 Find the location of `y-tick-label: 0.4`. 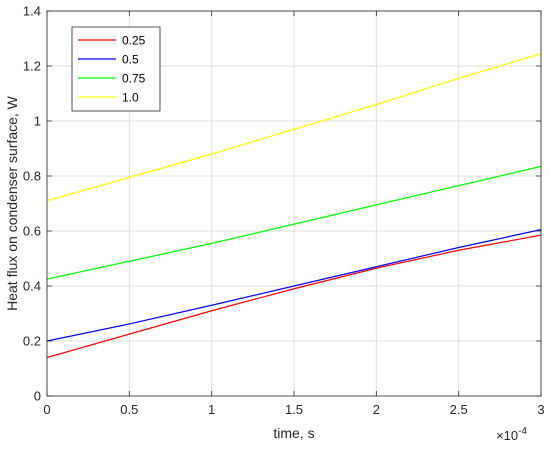

y-tick-label: 0.4 is located at coordinates (32, 286).